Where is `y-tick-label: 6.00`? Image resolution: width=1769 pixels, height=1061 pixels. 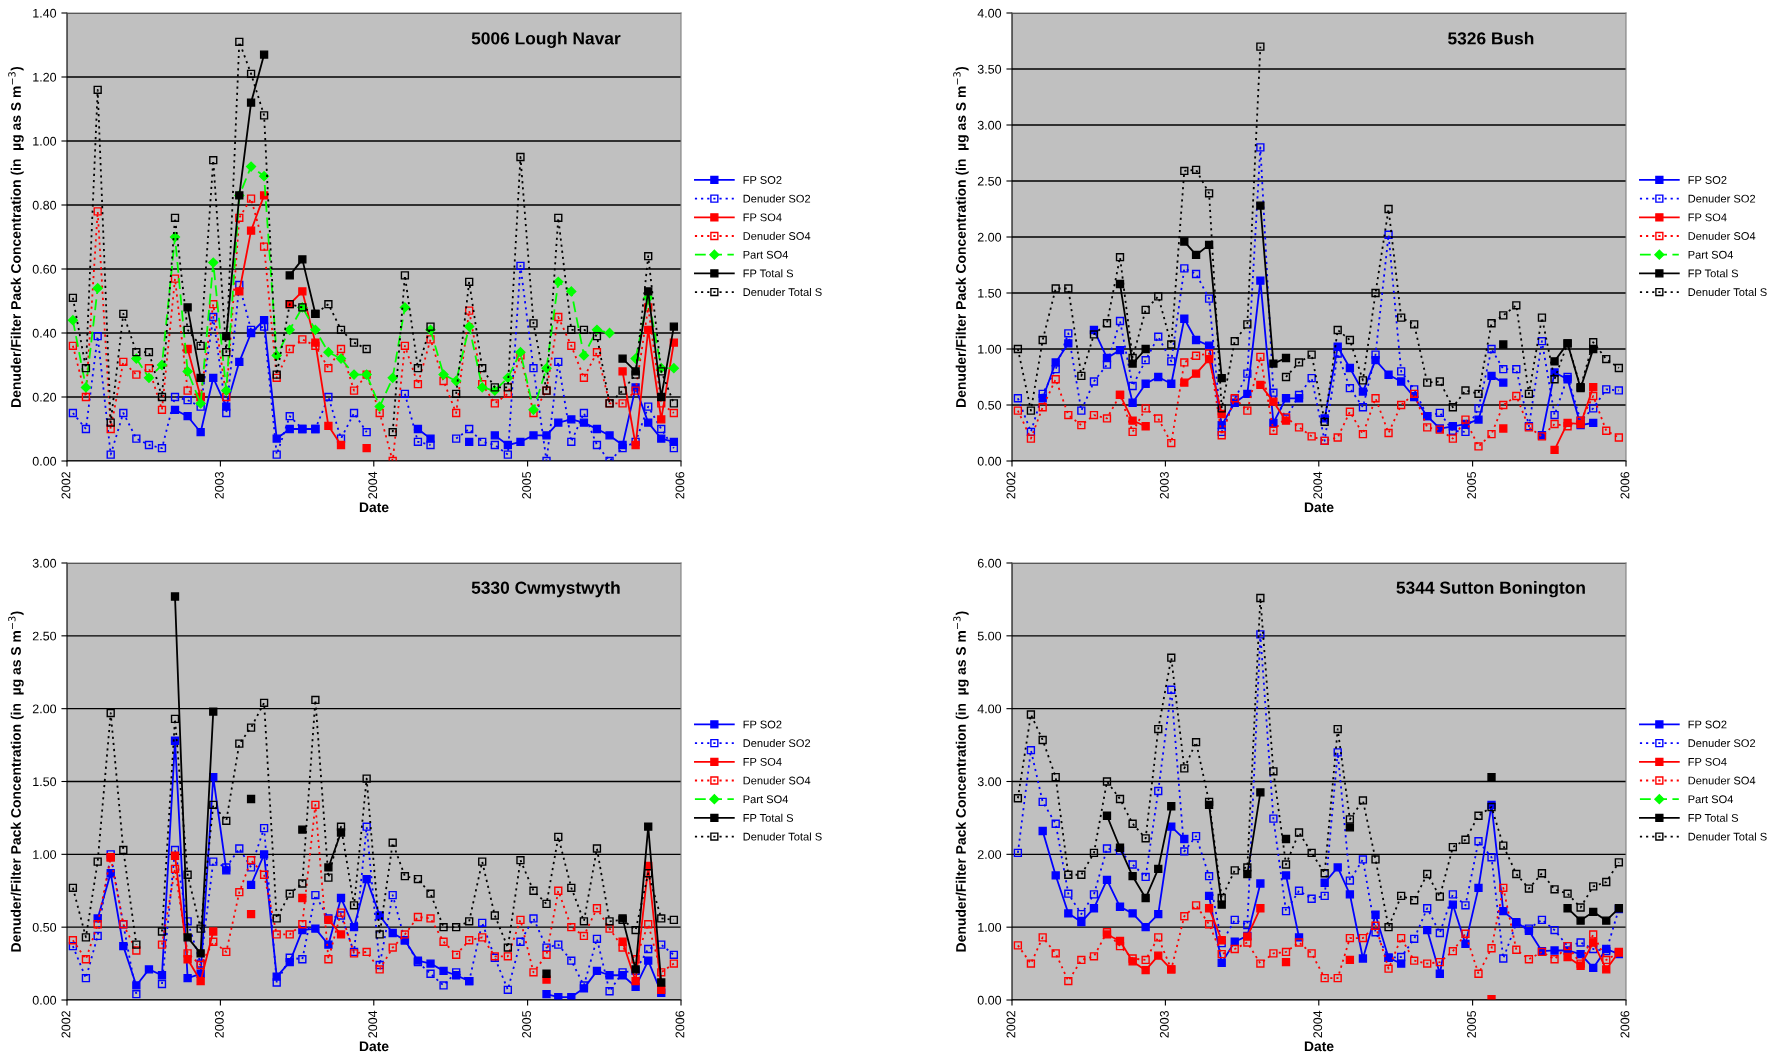 y-tick-label: 6.00 is located at coordinates (989, 563).